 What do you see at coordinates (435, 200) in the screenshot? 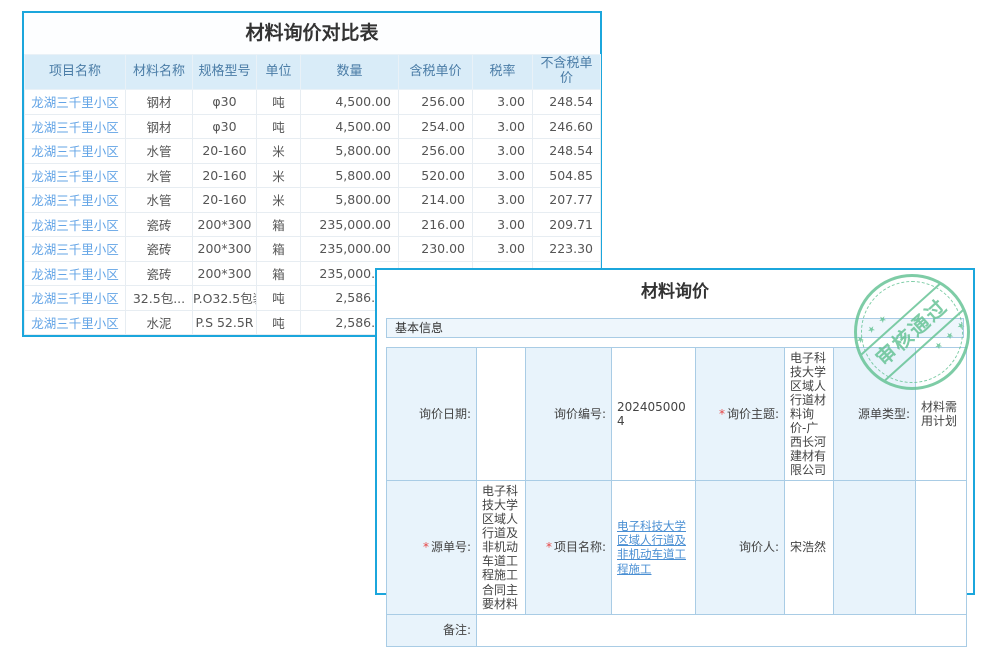
I see `table-cell: 214.00` at bounding box center [435, 200].